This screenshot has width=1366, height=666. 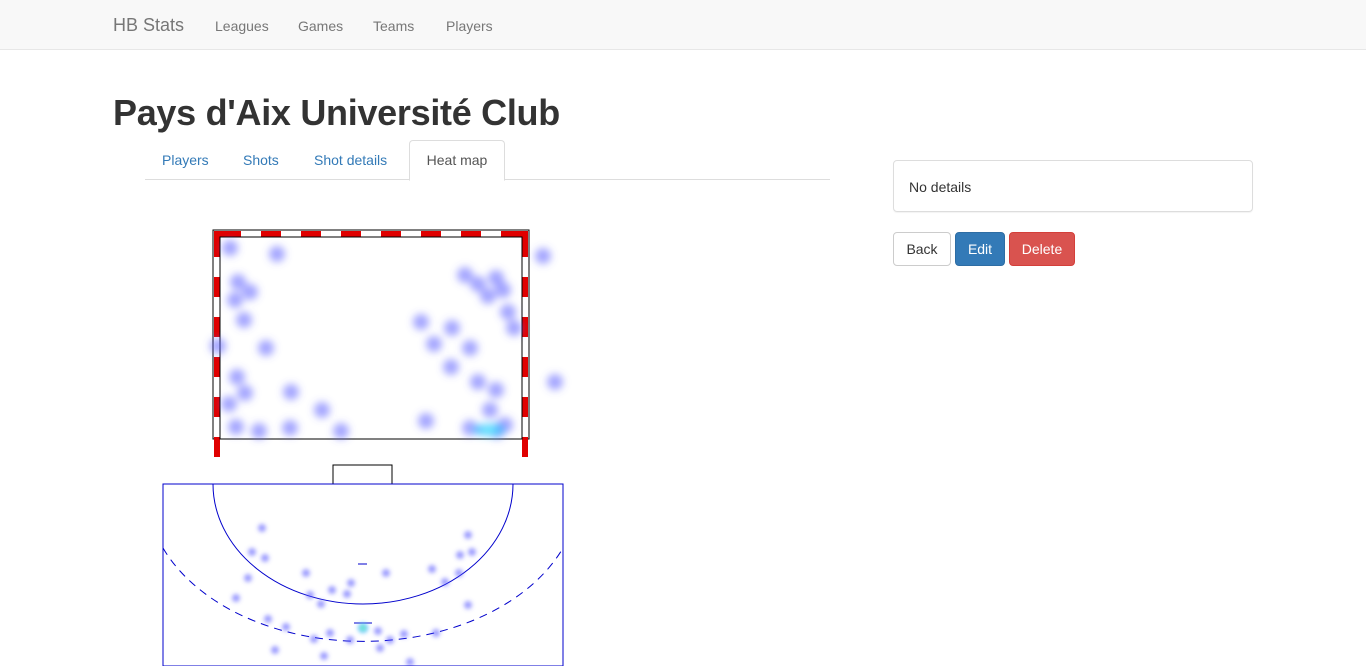 I want to click on goal-area-box, so click(x=362, y=474).